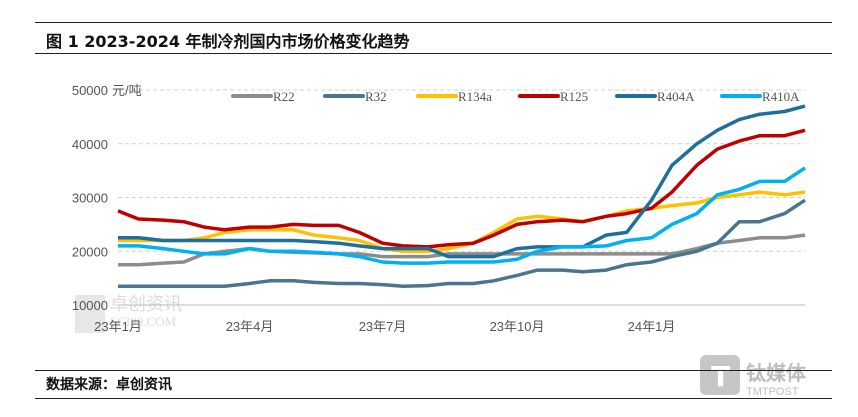 This screenshot has width=858, height=417. Describe the element at coordinates (433, 398) in the screenshot. I see `source-bottom-rule` at that location.